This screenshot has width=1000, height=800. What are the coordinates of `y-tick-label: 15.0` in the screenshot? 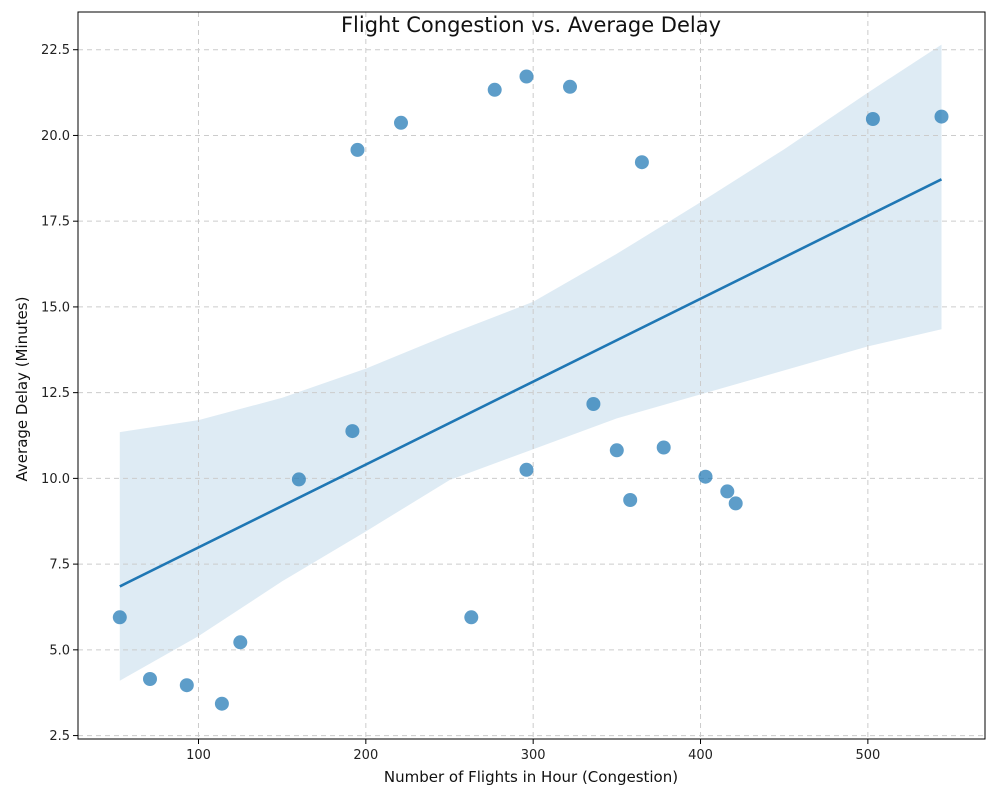 It's located at (55, 307).